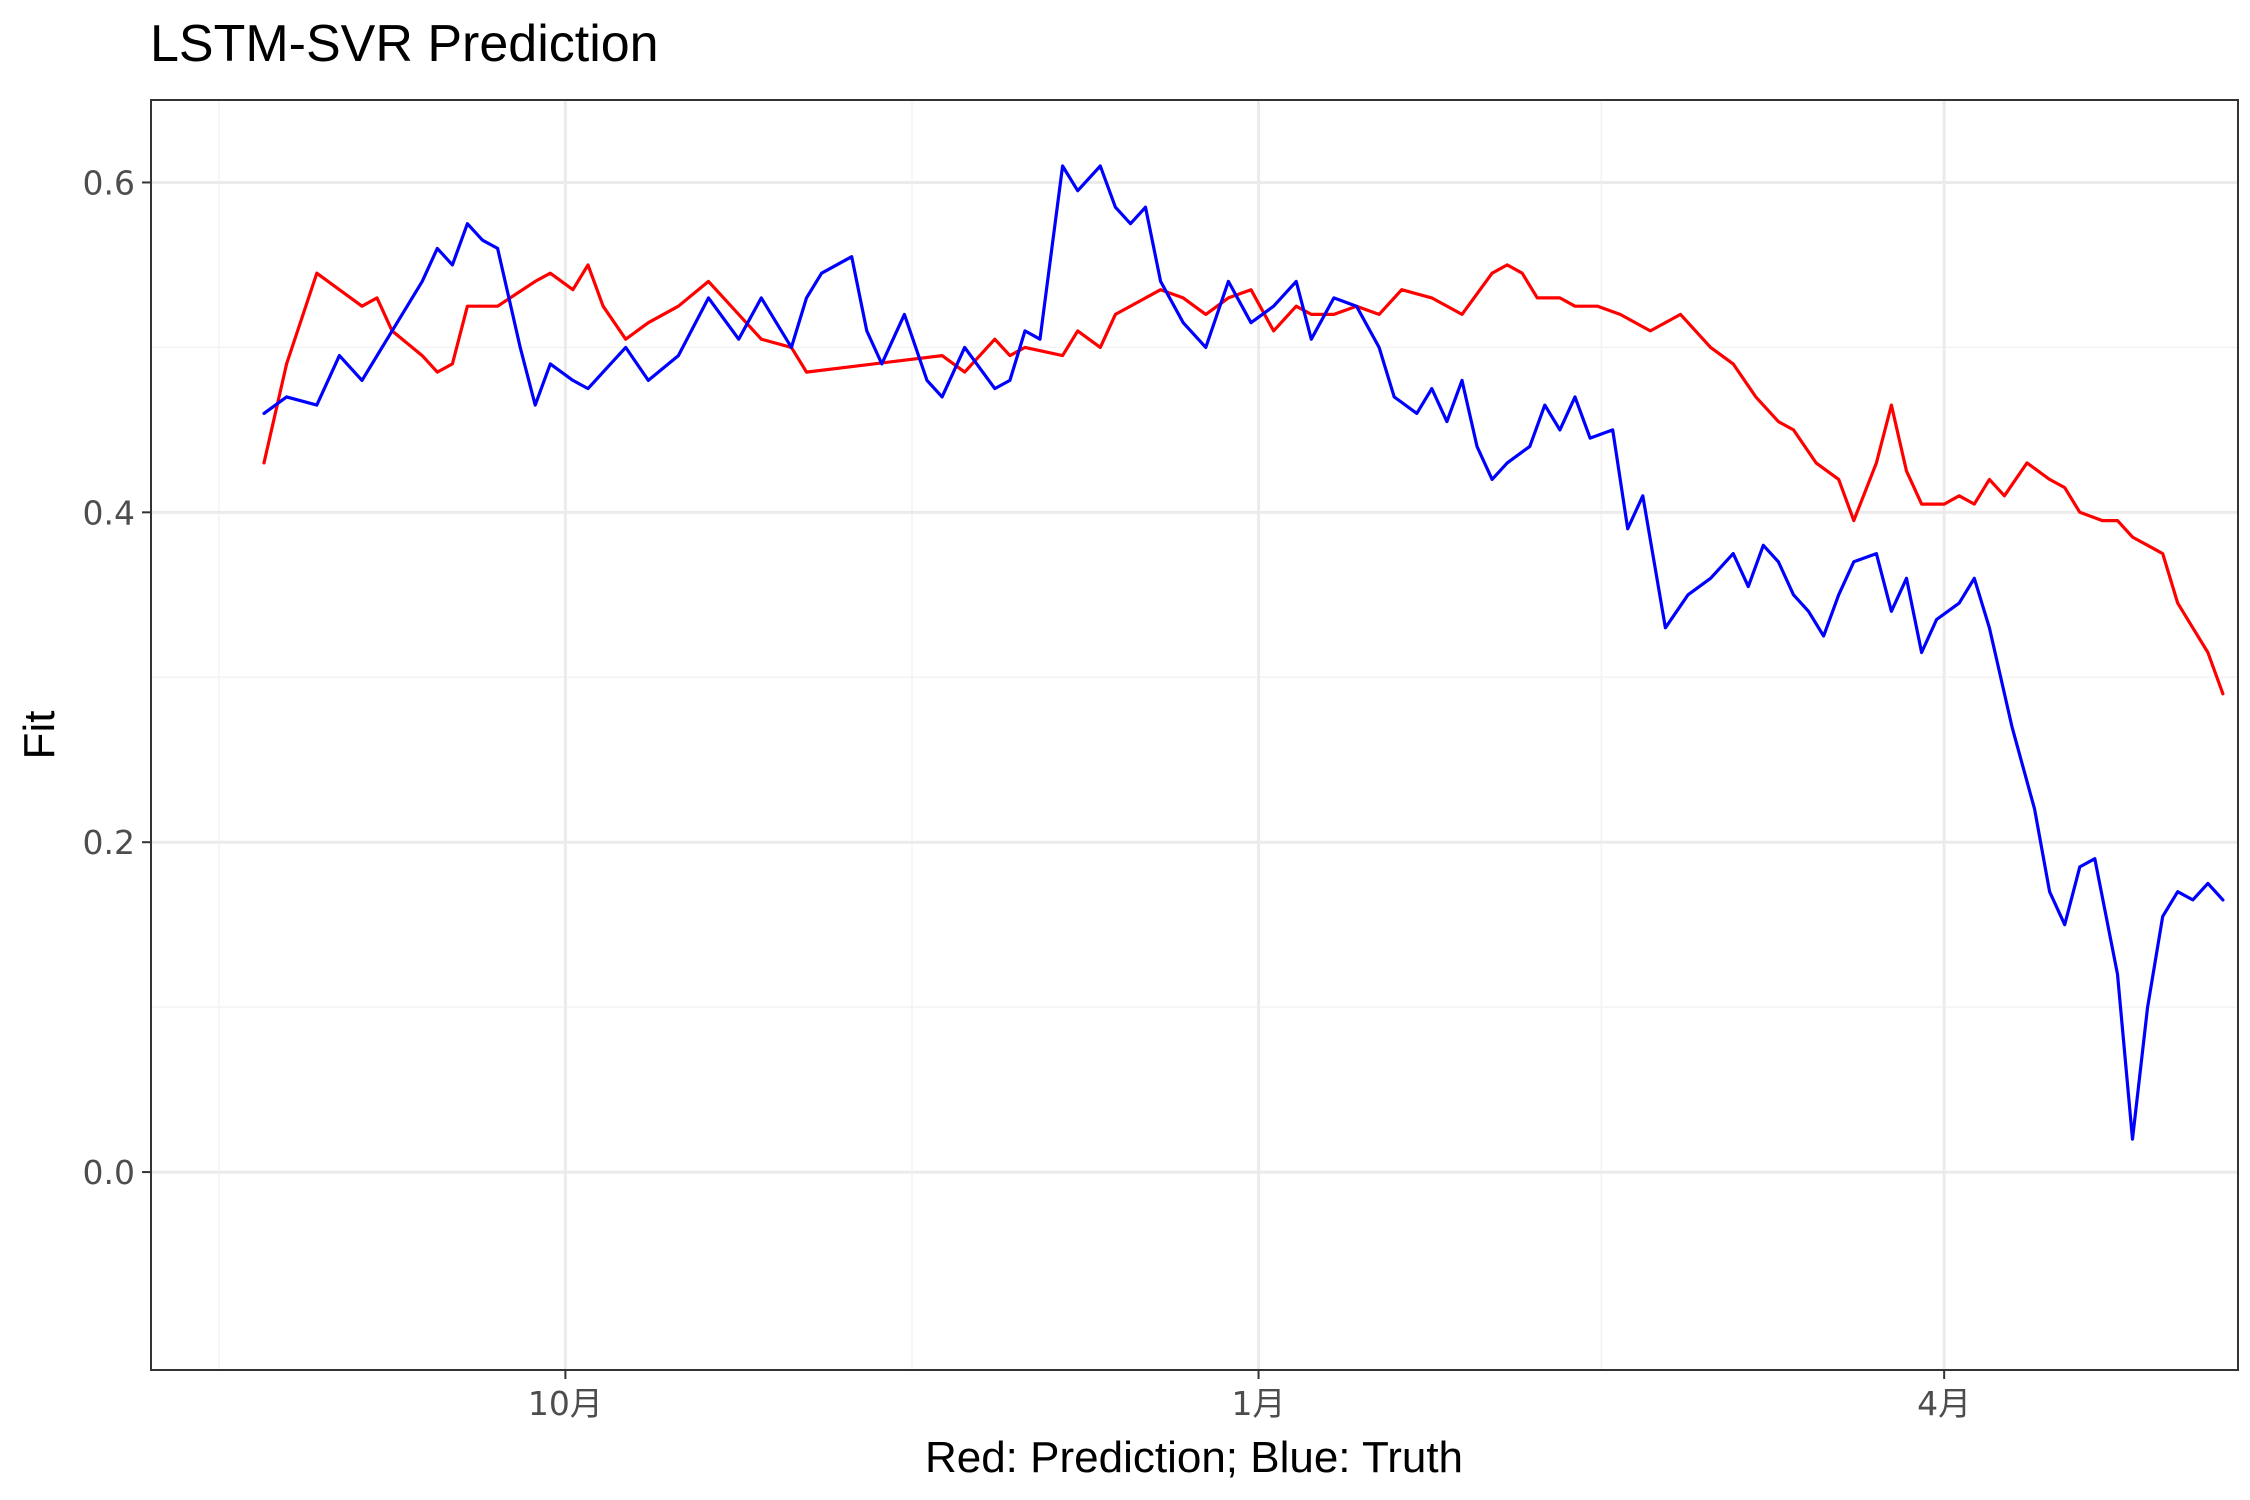 This screenshot has width=2250, height=1500. What do you see at coordinates (109, 1172) in the screenshot?
I see `y-tick-label: 0.0` at bounding box center [109, 1172].